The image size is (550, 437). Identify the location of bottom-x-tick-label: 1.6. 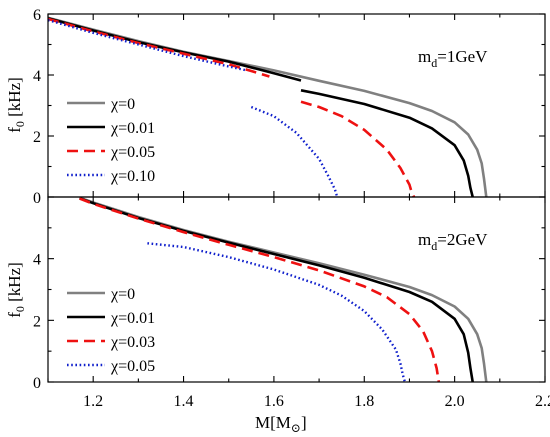
(274, 401).